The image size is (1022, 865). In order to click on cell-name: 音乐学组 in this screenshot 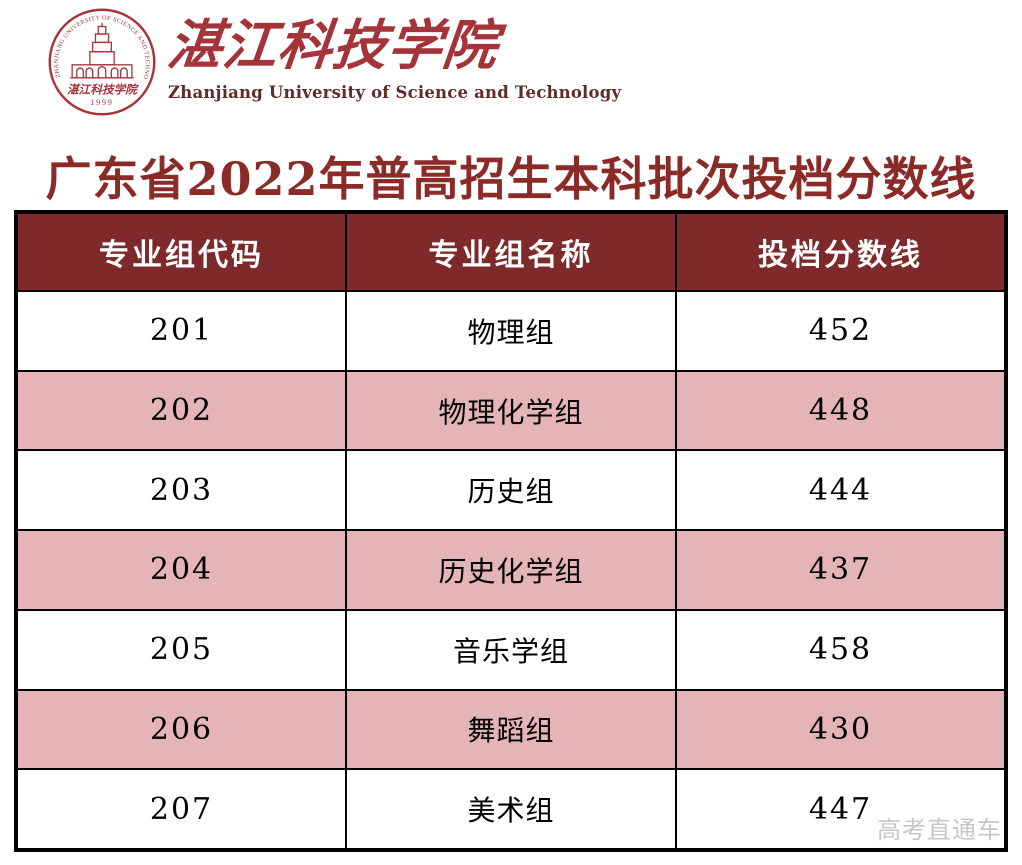, I will do `click(511, 649)`.